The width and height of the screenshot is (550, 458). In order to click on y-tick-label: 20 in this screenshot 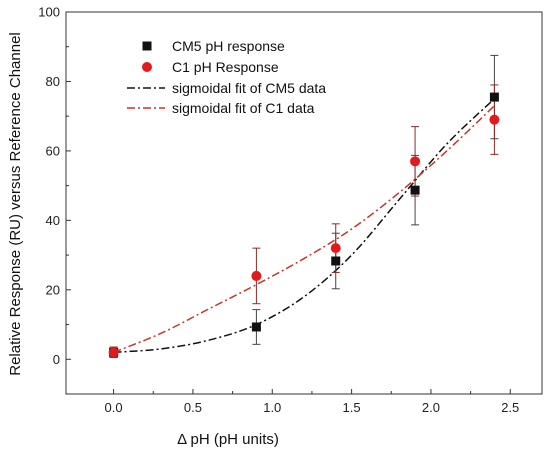, I will do `click(53, 289)`.